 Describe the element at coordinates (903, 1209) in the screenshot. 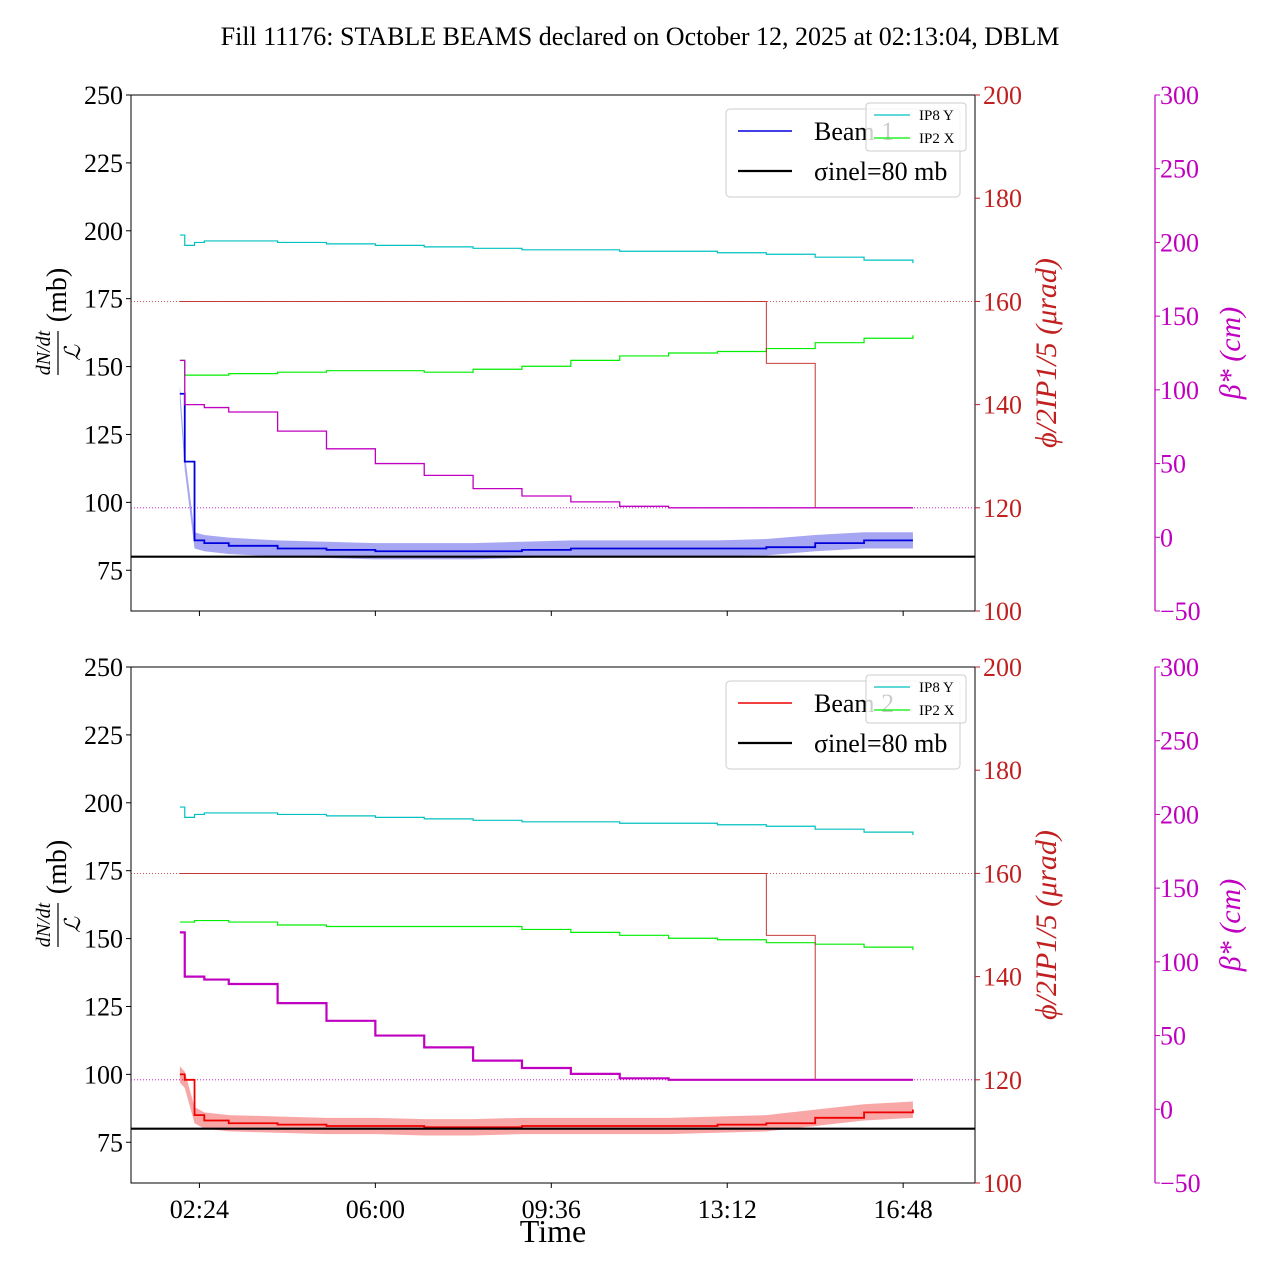

I see `x-tick-label: 16:48` at that location.